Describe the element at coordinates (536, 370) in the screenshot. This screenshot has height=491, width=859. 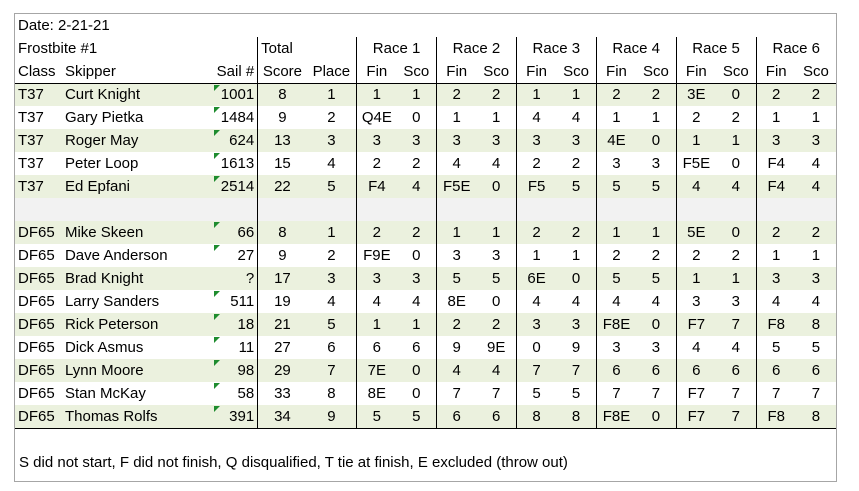
I see `race-fin-cell: 7` at that location.